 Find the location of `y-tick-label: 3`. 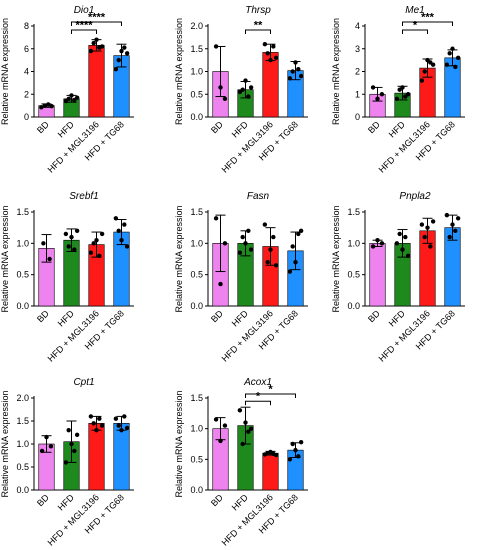

y-tick-label: 3 is located at coordinates (357, 49).